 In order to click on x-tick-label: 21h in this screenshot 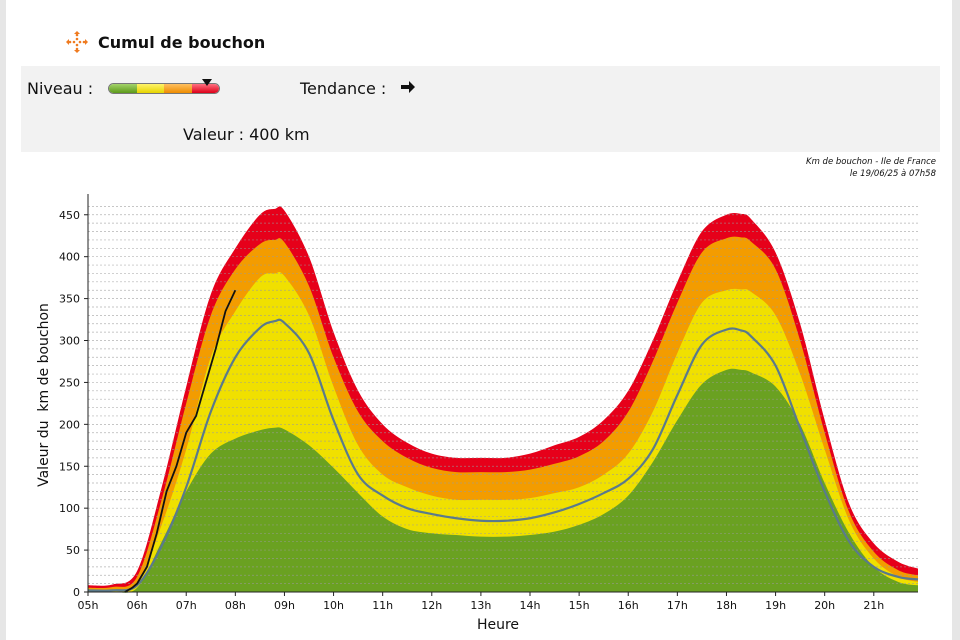, I will do `click(873, 605)`.